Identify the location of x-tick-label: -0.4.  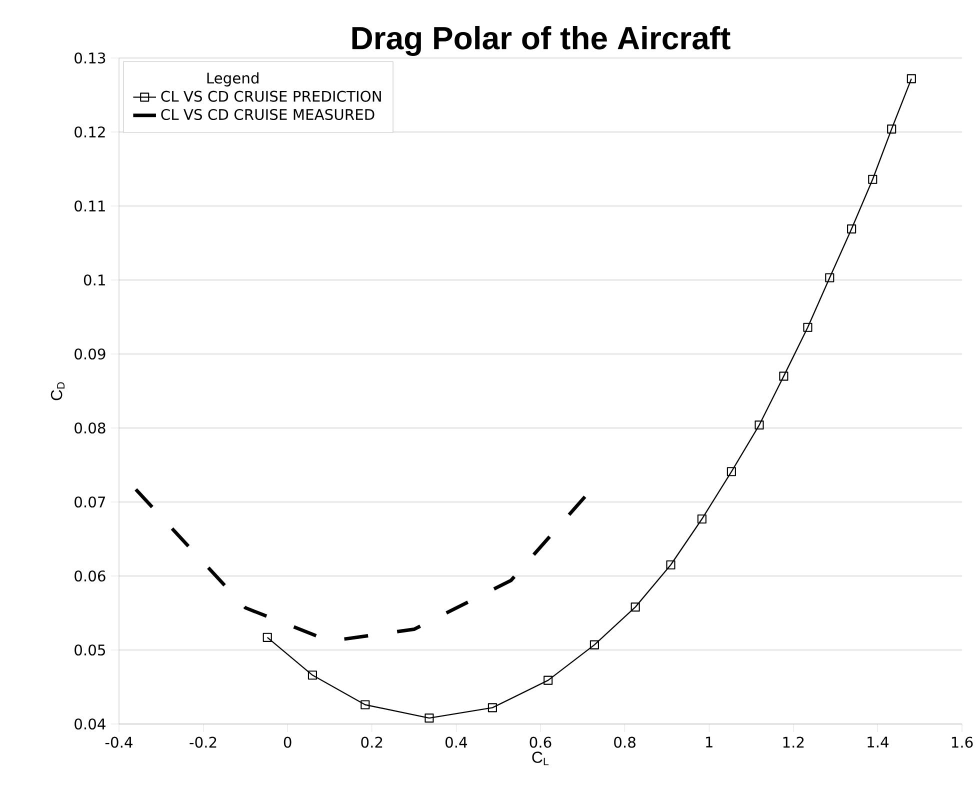
(118, 742).